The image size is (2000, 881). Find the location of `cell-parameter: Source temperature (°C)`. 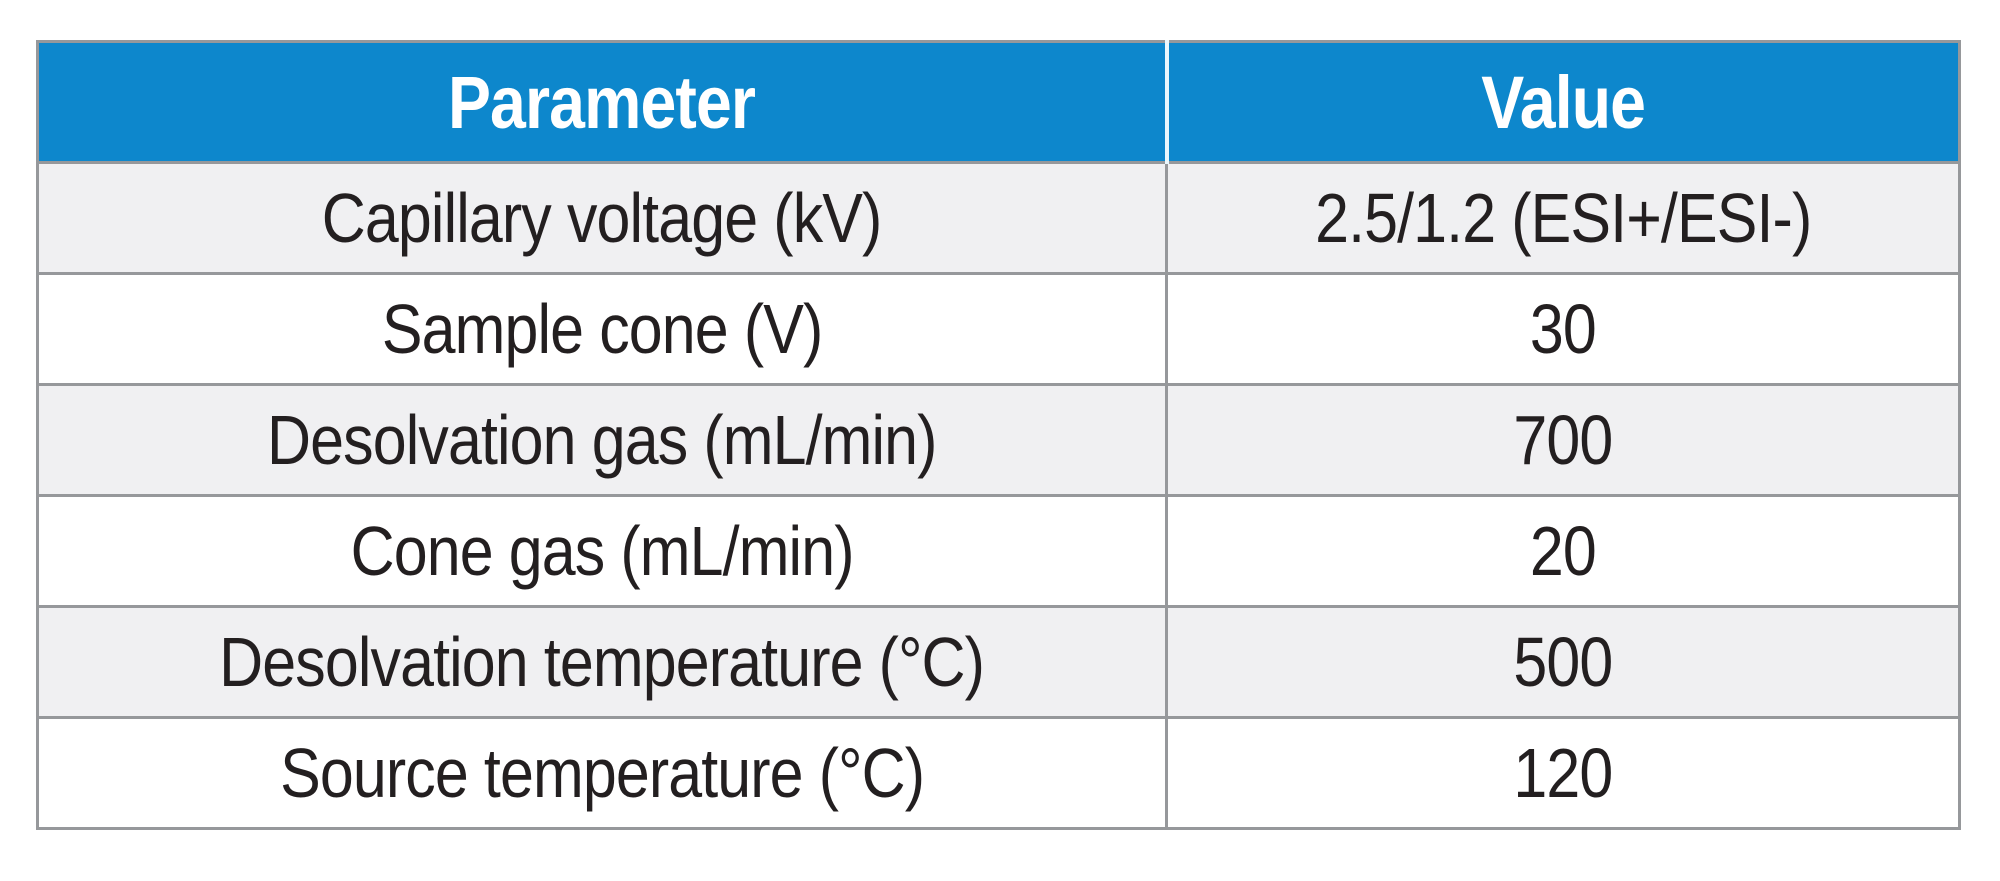

cell-parameter: Source temperature (°C) is located at coordinates (602, 773).